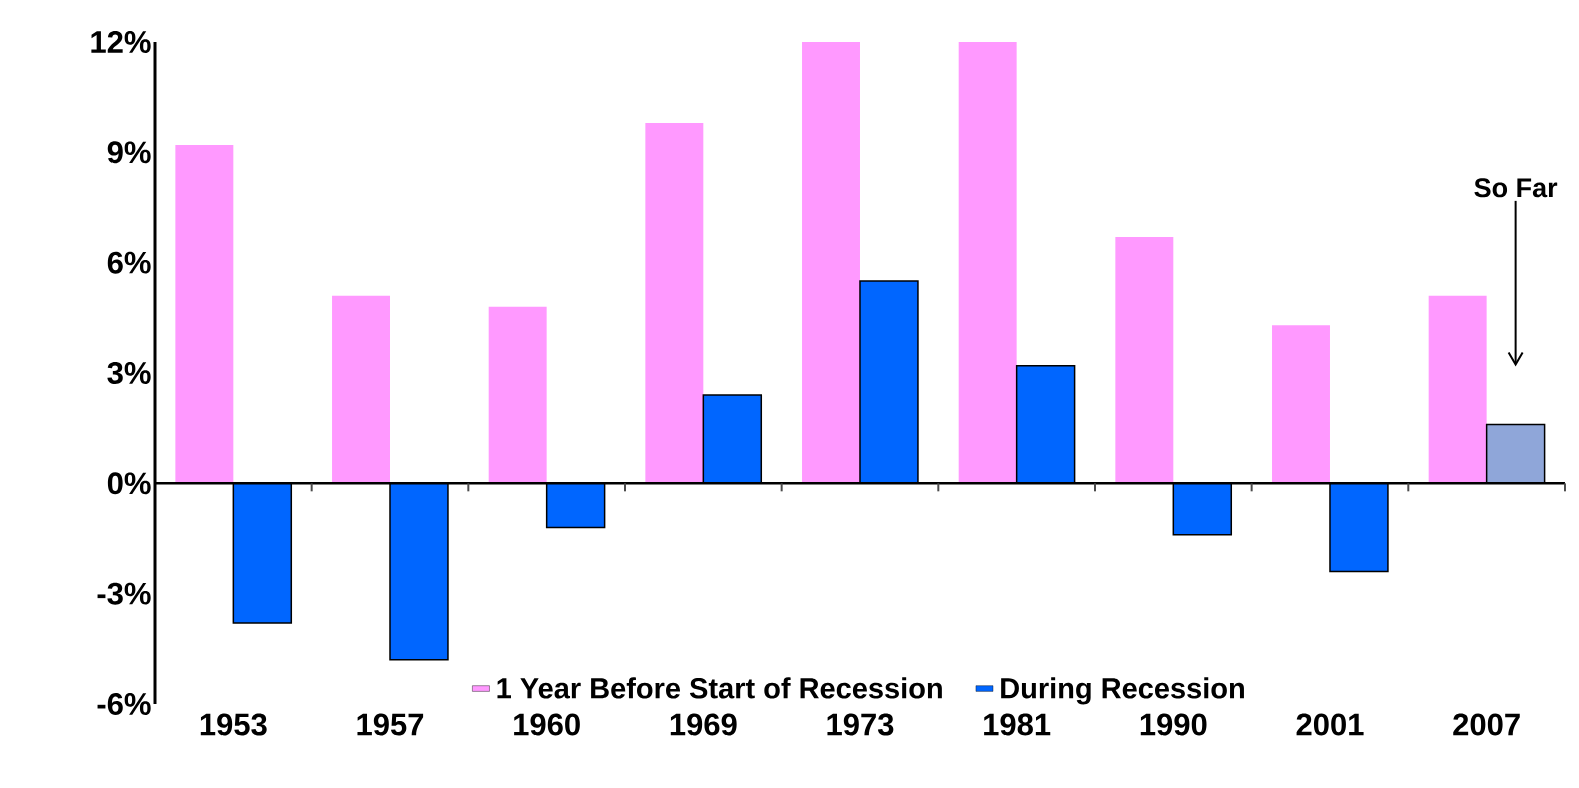 The height and width of the screenshot is (788, 1579). Describe the element at coordinates (129, 373) in the screenshot. I see `y-tick-label: 3%` at that location.